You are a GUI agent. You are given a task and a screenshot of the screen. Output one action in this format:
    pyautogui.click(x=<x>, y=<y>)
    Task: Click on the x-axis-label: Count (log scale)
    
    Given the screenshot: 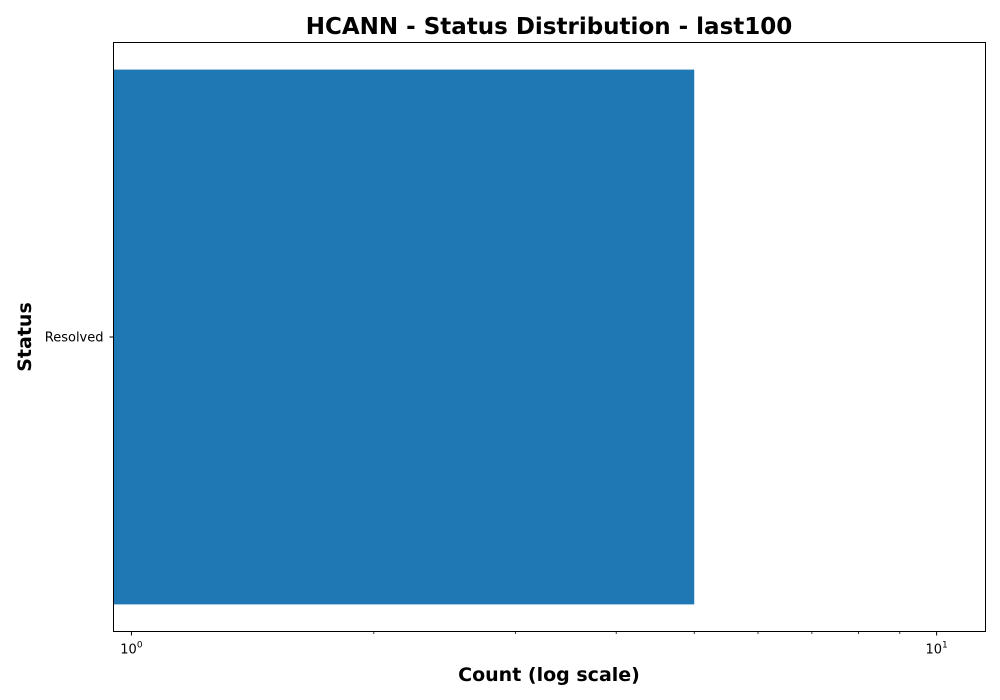 What is the action you would take?
    pyautogui.click(x=549, y=675)
    